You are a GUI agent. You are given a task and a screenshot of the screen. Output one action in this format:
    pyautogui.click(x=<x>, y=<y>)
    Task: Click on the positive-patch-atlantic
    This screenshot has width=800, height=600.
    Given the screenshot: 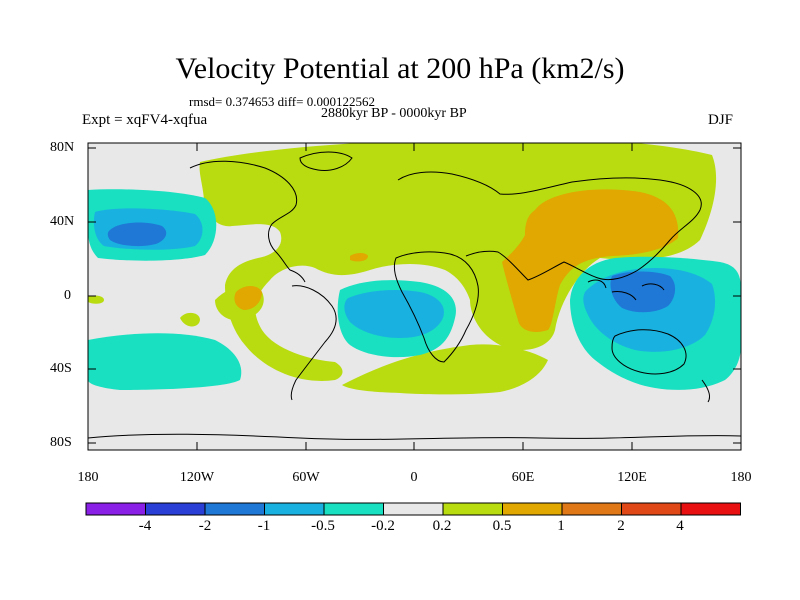 What is the action you would take?
    pyautogui.click(x=359, y=257)
    